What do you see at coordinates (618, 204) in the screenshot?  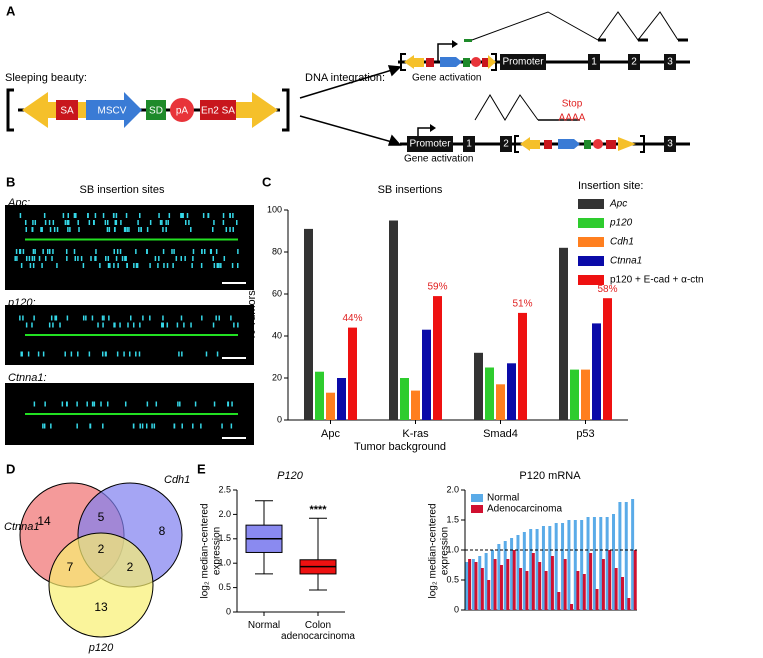 I see `legend-label: Apc` at bounding box center [618, 204].